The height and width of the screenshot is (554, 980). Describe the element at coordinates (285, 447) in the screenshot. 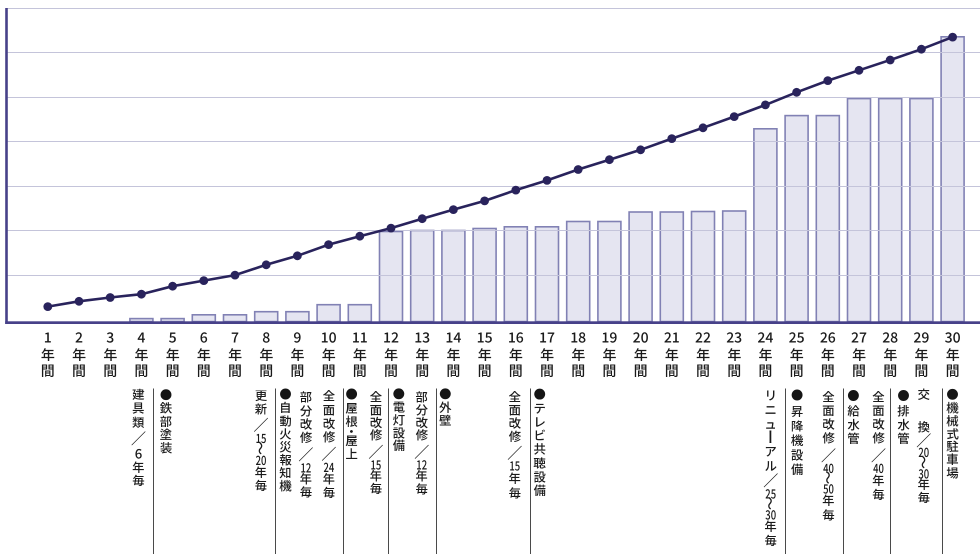

I see `svg-text: 災` at that location.